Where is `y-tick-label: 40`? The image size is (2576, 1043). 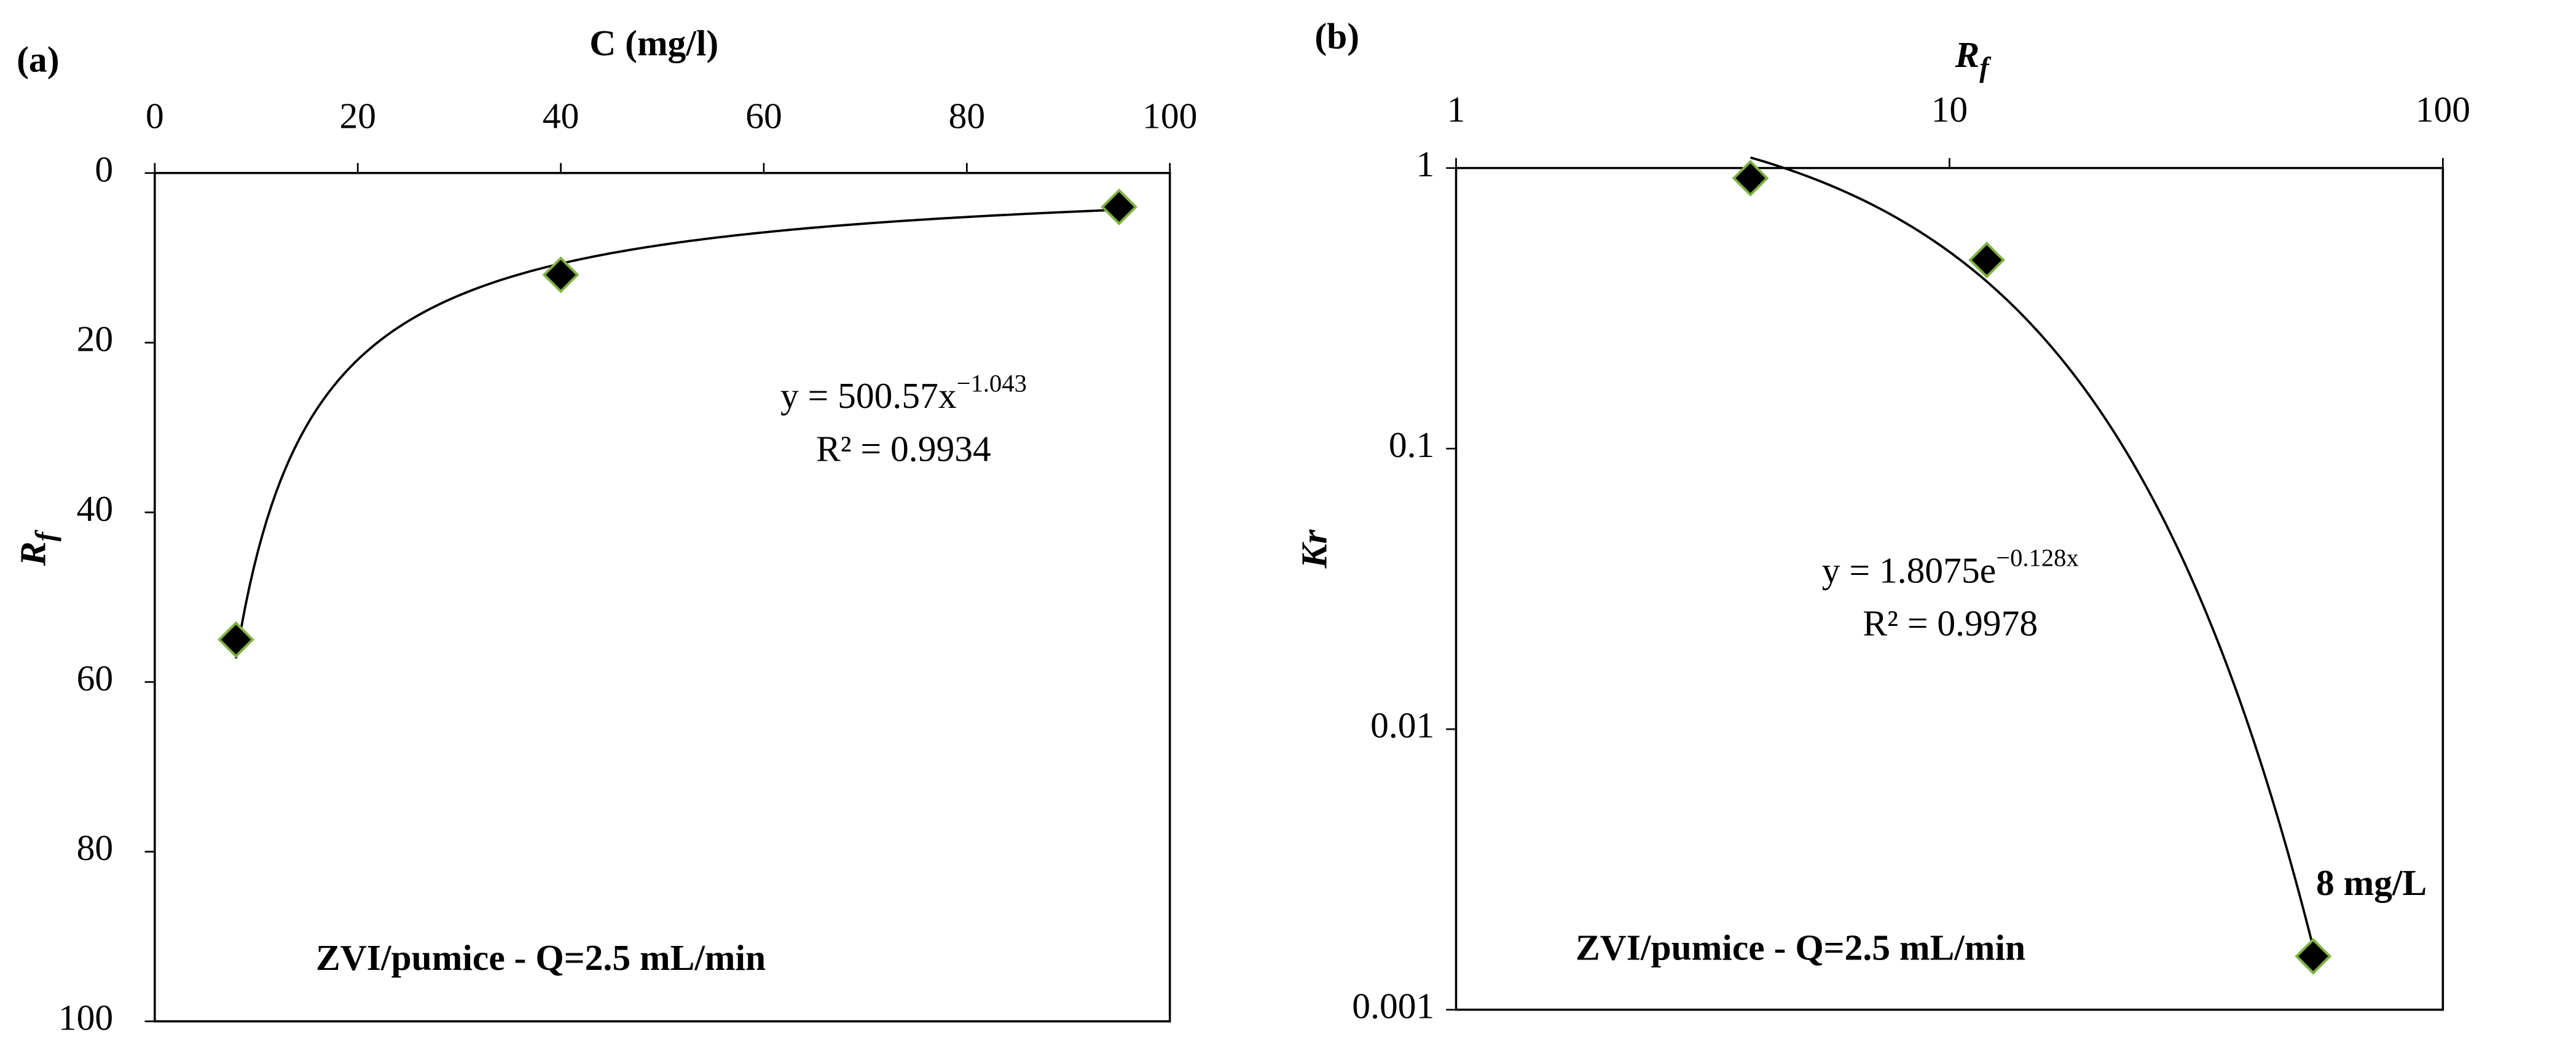
y-tick-label: 40 is located at coordinates (95, 509).